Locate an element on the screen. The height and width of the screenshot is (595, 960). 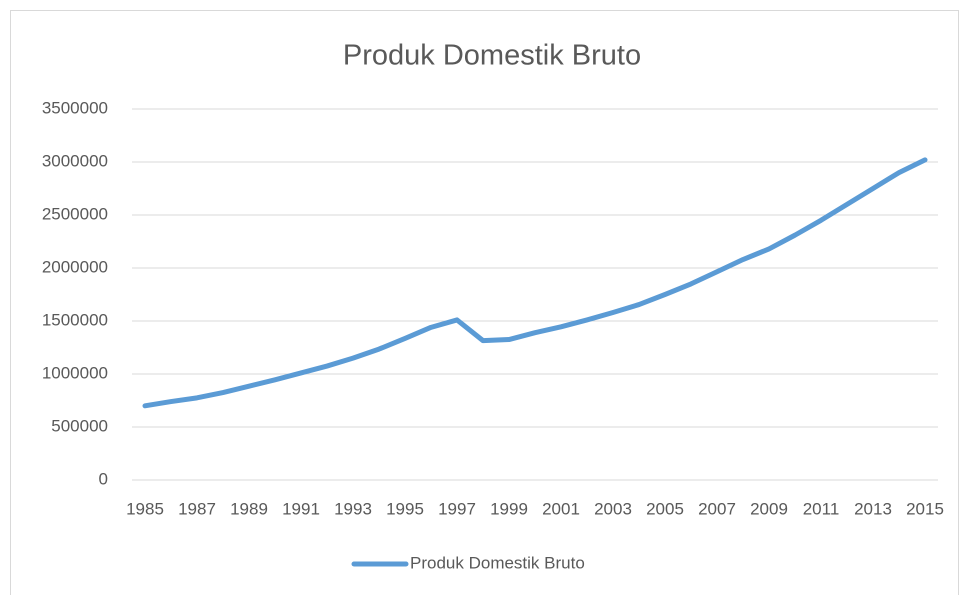
x-tick-label: 1989 is located at coordinates (249, 508).